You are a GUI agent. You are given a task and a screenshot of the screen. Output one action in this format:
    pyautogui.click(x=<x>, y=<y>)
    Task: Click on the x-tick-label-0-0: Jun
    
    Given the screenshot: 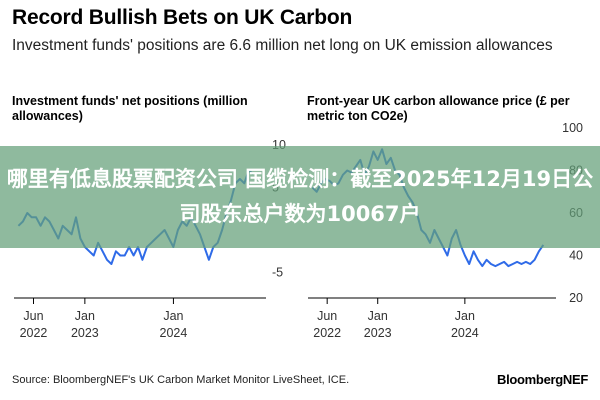 What is the action you would take?
    pyautogui.click(x=33, y=316)
    